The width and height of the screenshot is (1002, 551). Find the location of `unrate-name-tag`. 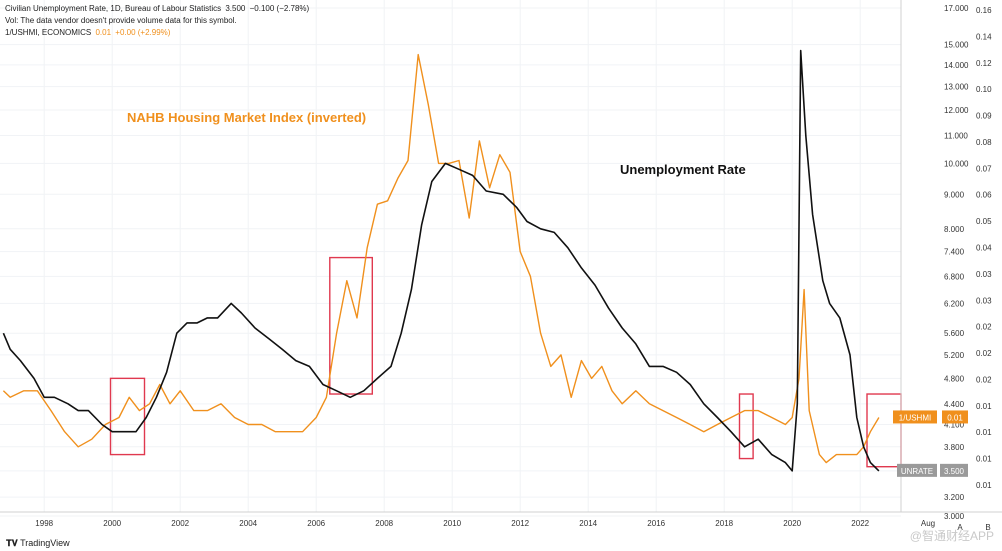

unrate-name-tag is located at coordinates (917, 470).